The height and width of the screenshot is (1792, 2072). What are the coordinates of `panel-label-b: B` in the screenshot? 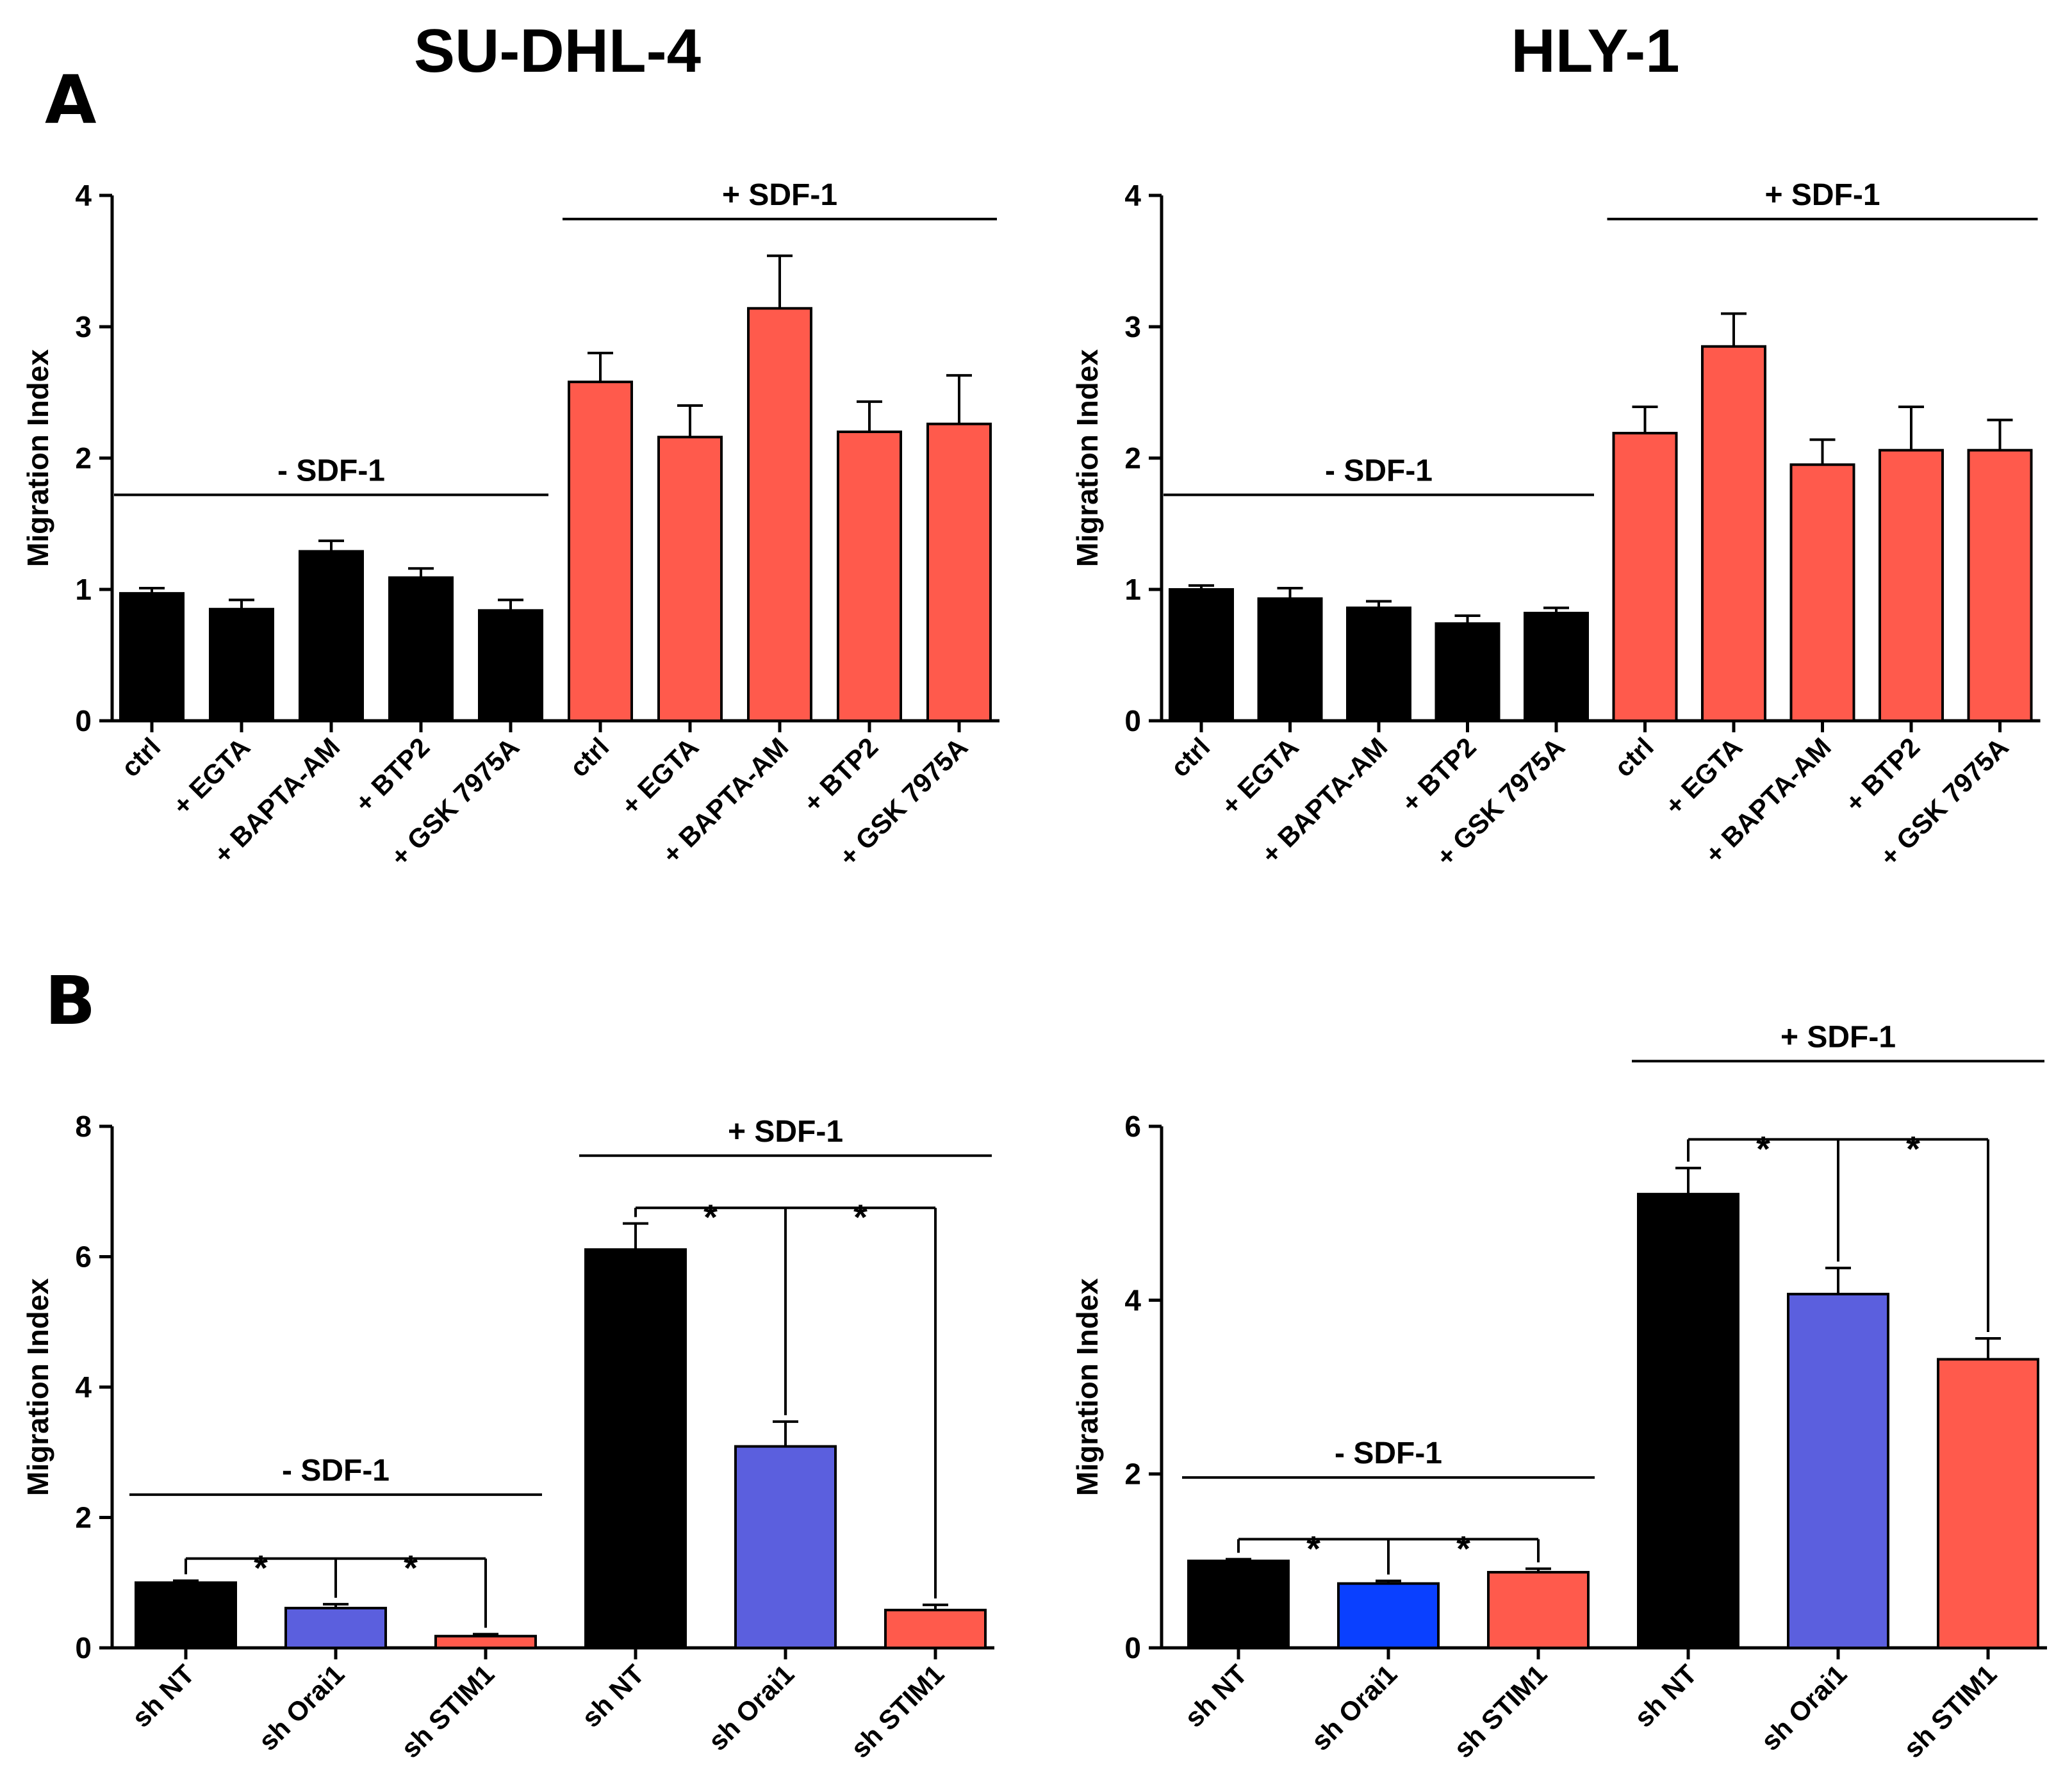 It's located at (70, 1001).